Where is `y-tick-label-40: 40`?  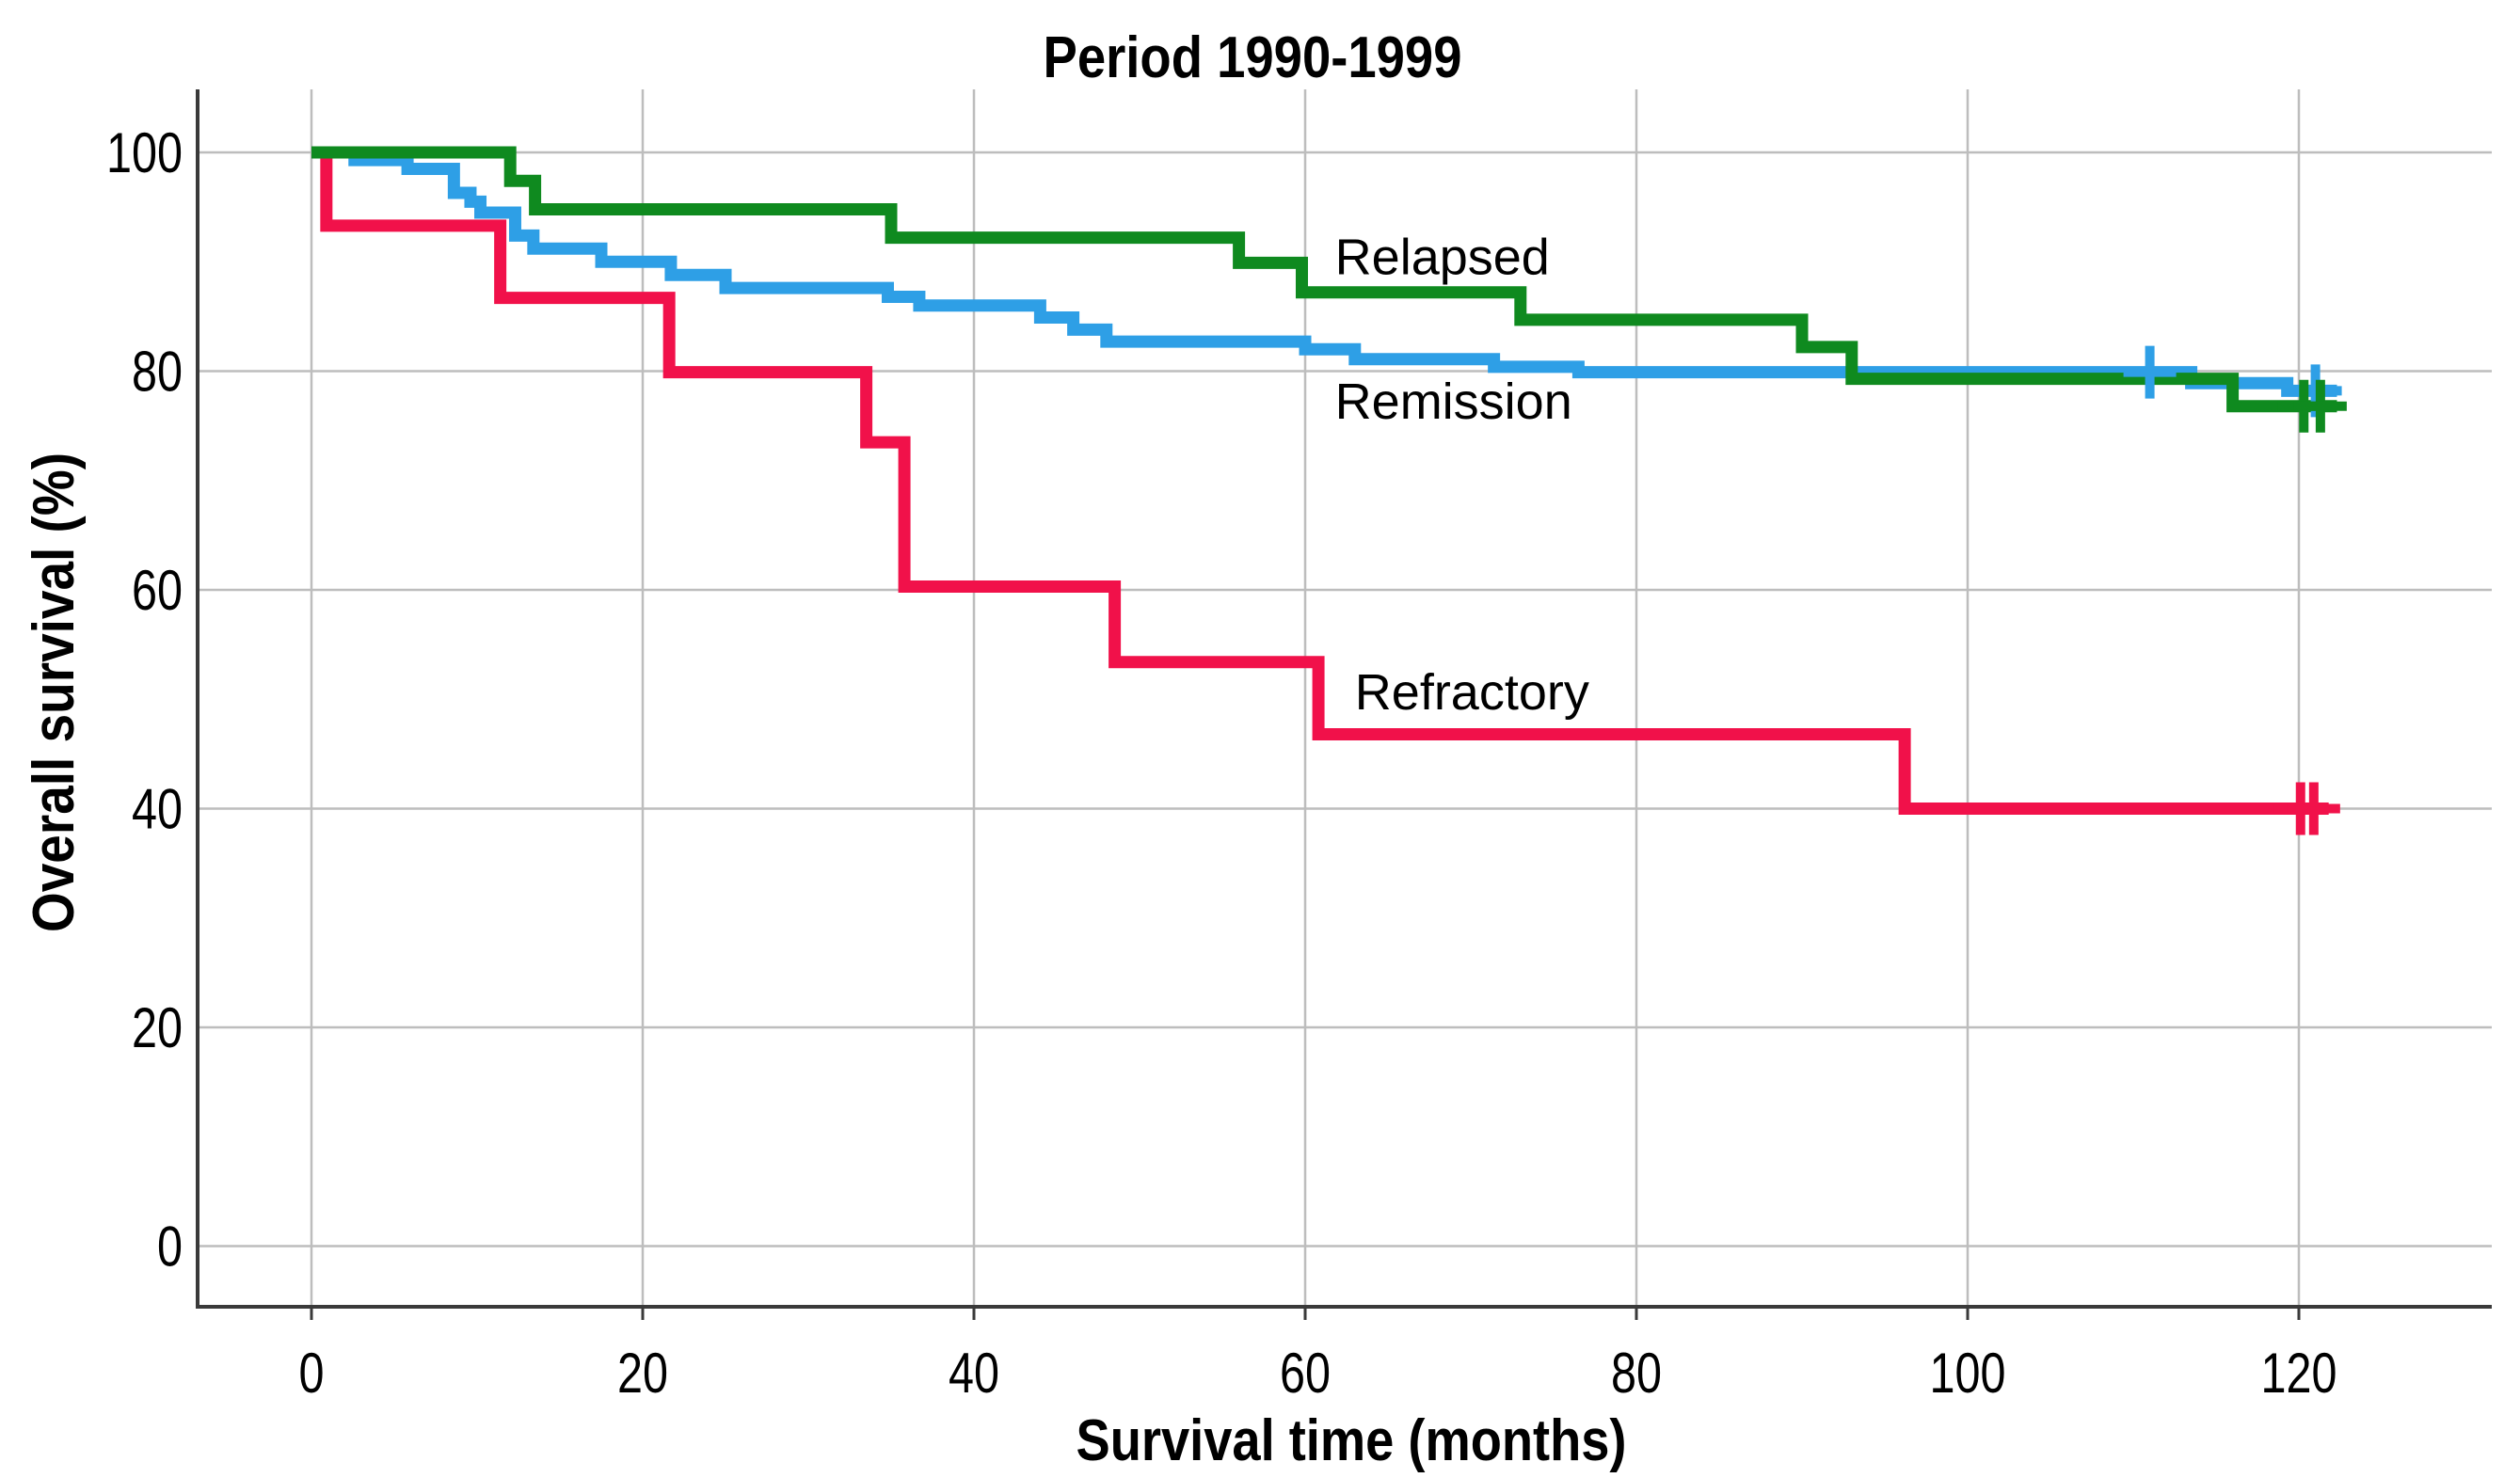 y-tick-label-40: 40 is located at coordinates (157, 809).